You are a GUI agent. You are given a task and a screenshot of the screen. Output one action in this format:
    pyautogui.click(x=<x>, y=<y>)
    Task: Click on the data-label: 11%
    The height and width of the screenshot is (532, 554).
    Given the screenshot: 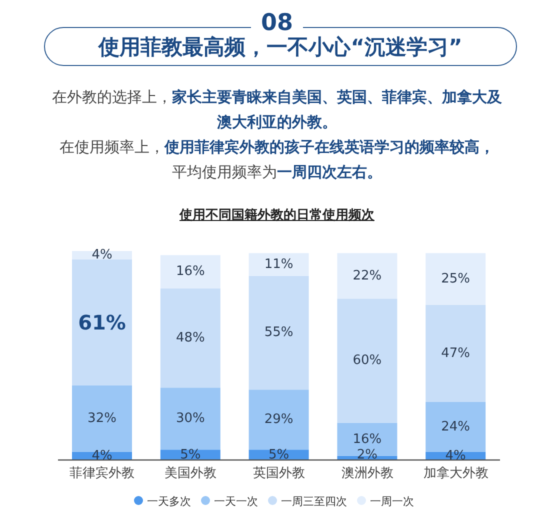 What is the action you would take?
    pyautogui.click(x=279, y=264)
    